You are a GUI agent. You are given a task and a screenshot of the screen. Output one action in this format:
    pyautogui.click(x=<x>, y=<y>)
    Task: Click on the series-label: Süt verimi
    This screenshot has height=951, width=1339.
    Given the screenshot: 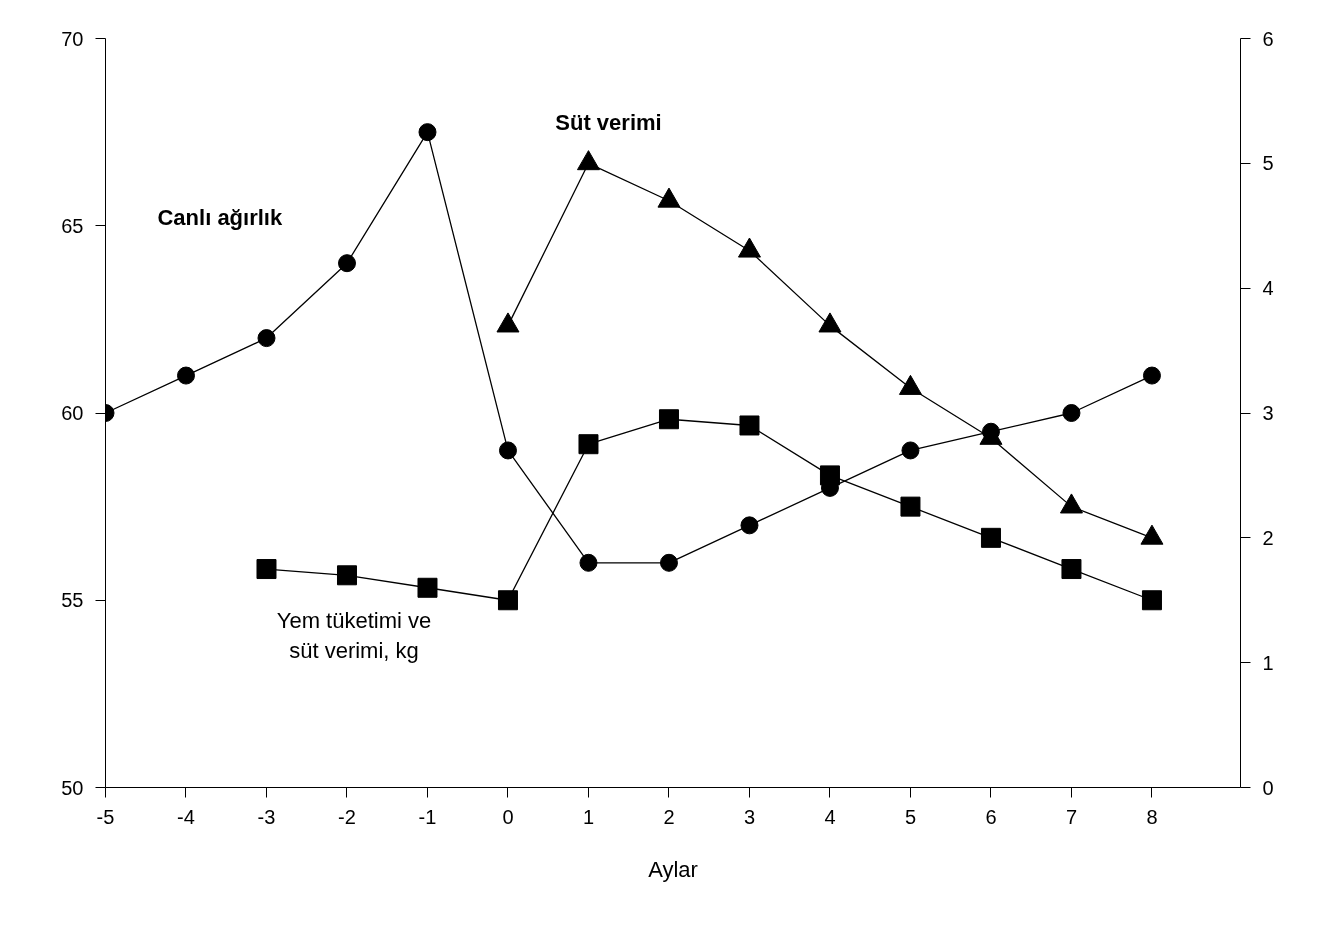 What is the action you would take?
    pyautogui.click(x=608, y=122)
    